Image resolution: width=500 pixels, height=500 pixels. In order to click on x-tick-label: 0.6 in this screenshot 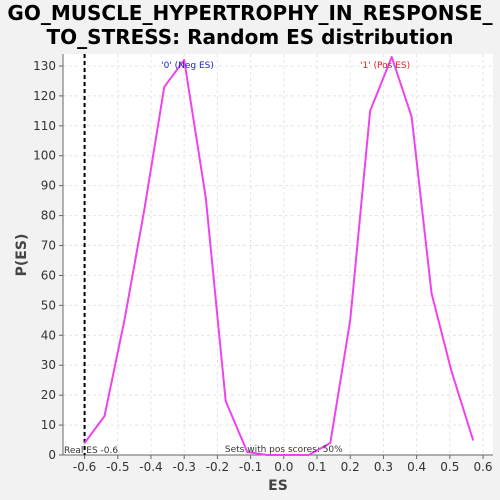, I will do `click(482, 467)`.